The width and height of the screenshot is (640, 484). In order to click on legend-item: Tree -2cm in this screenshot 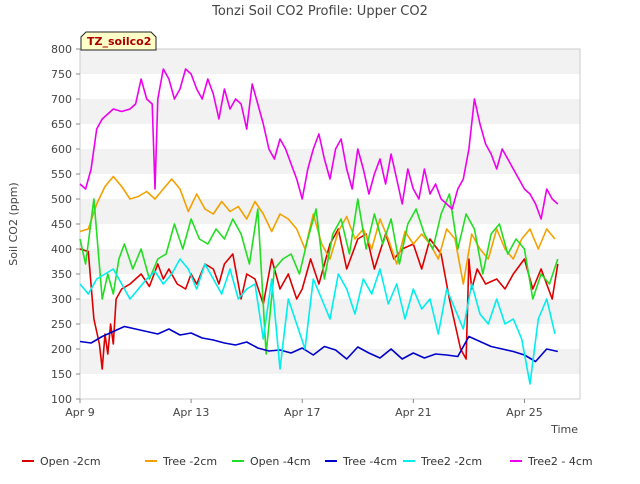, I will do `click(181, 461)`.